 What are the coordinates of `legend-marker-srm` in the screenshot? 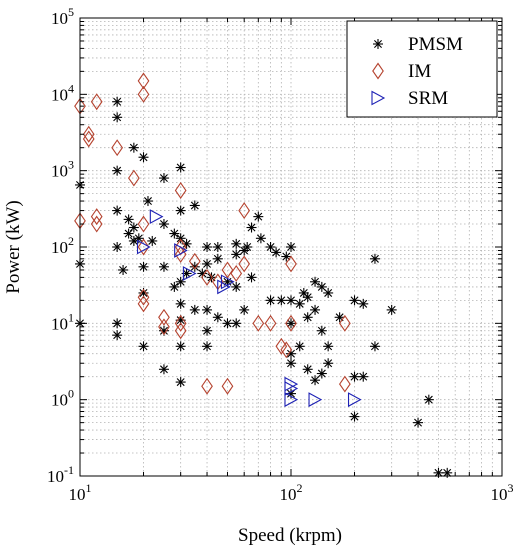 It's located at (378, 98).